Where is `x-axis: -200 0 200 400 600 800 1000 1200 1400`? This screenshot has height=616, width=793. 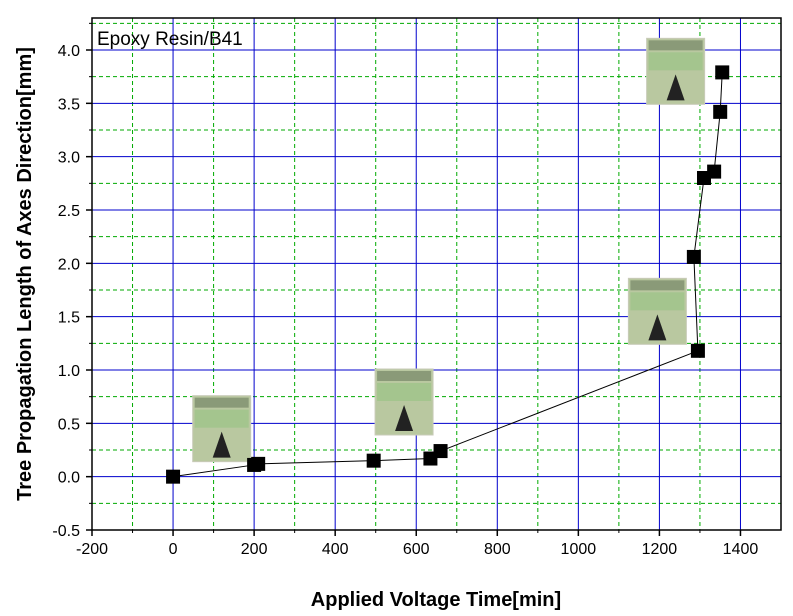
x-axis: -200 0 200 400 600 800 1000 1200 1400 is located at coordinates (417, 544).